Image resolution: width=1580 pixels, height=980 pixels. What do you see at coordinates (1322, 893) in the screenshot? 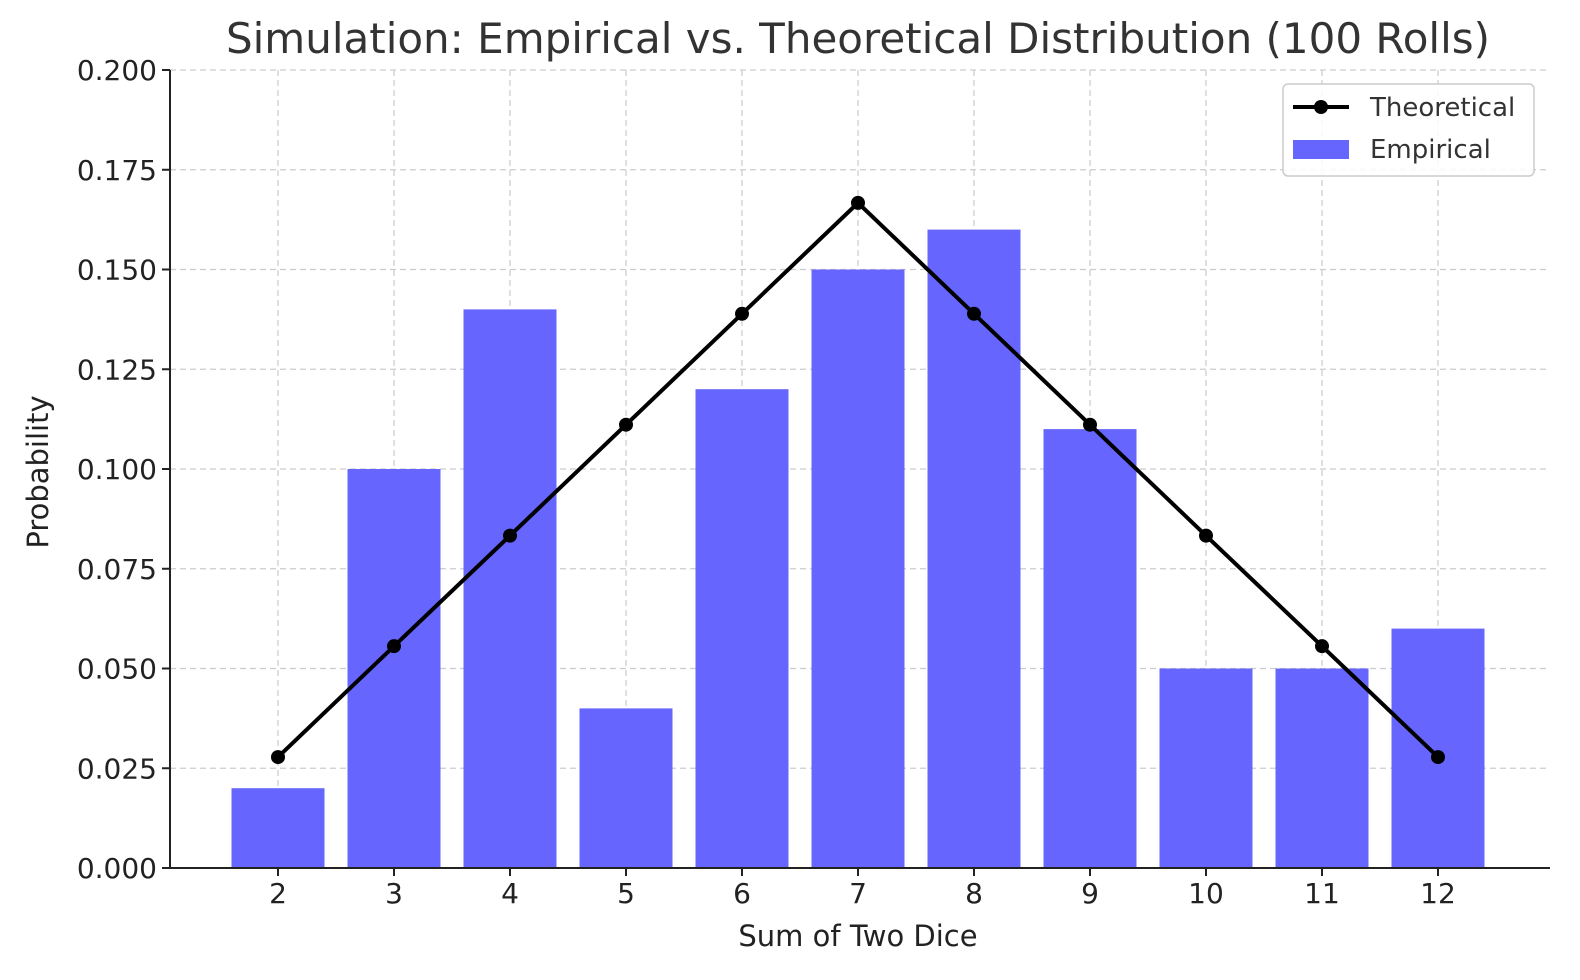
I see `x-tick-label: 11` at bounding box center [1322, 893].